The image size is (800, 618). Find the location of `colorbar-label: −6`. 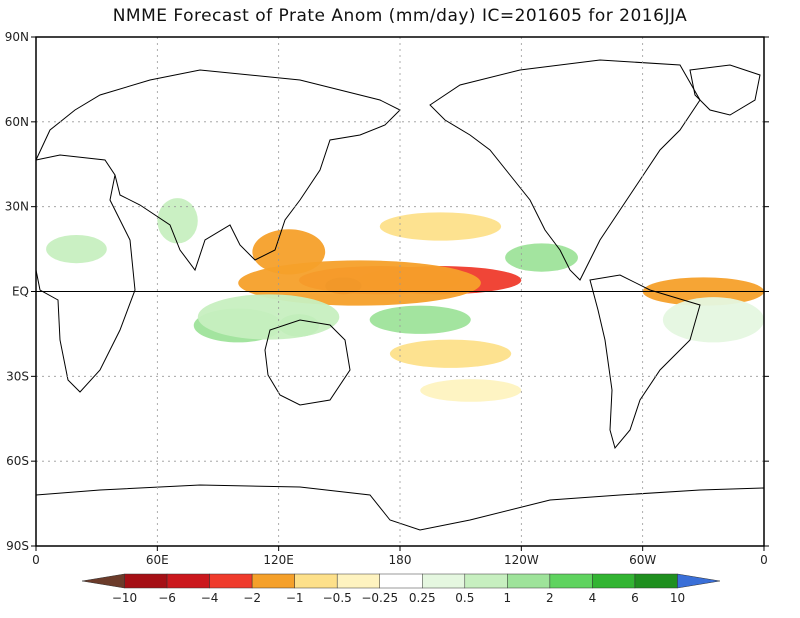

colorbar-label: −6 is located at coordinates (167, 598).